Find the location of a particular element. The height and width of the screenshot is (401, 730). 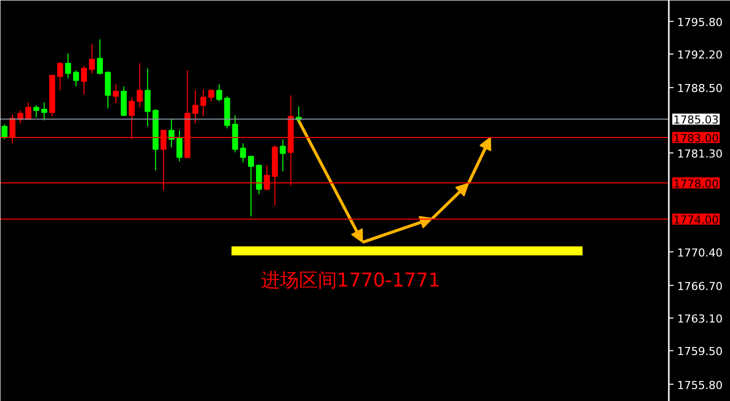

y-tick-label: 1763.10 is located at coordinates (700, 319).